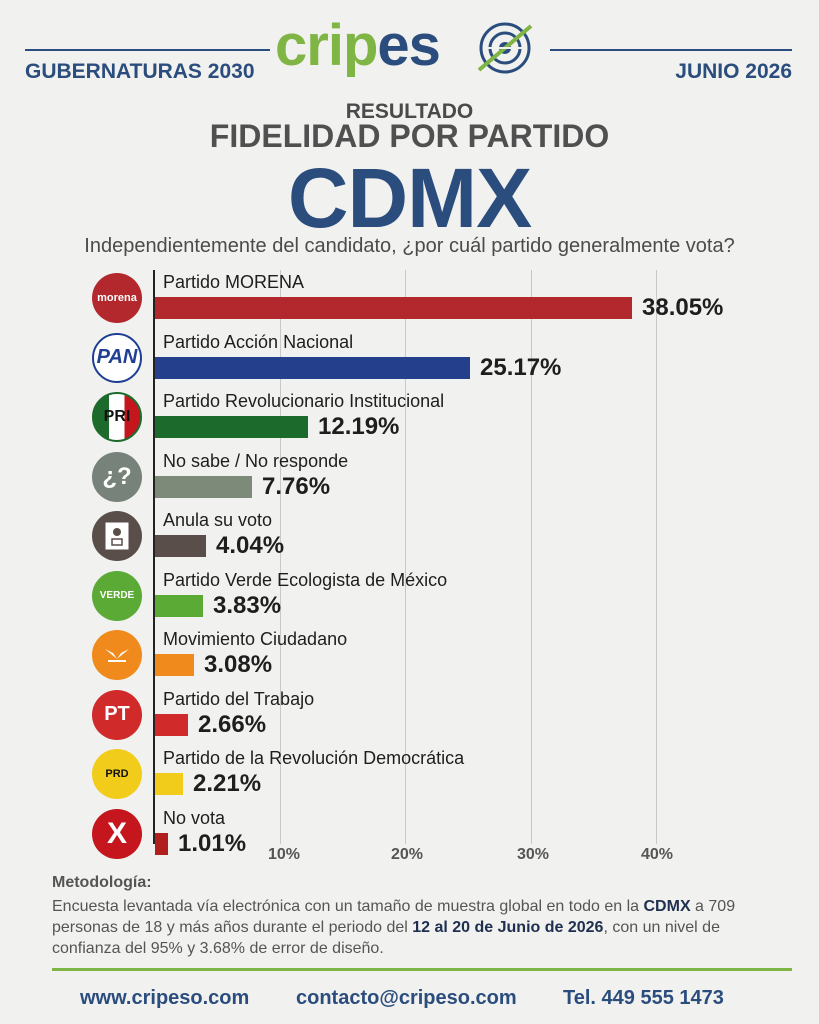 Image resolution: width=819 pixels, height=1024 pixels. I want to click on value-label: 3.83%, so click(247, 605).